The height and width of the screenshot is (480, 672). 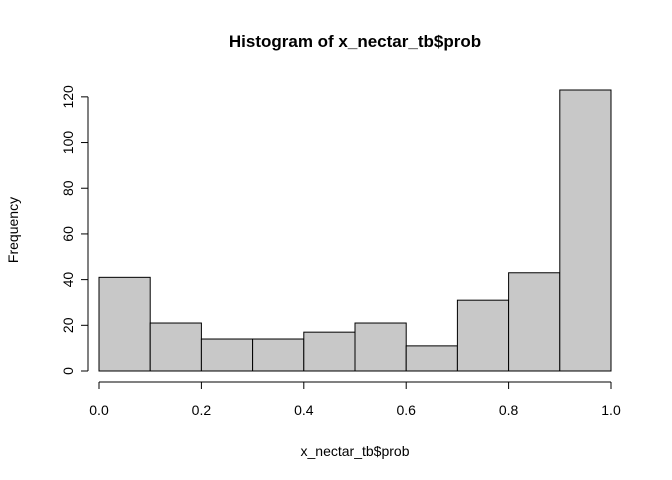 What do you see at coordinates (406, 410) in the screenshot?
I see `x-tick-label: 0.6` at bounding box center [406, 410].